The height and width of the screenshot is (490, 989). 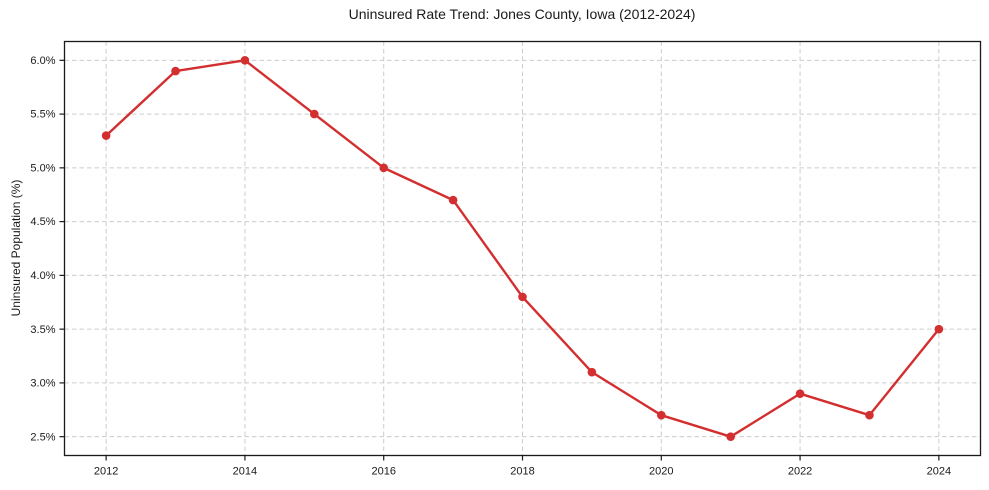 I want to click on x-tick-label: 2022, so click(x=800, y=472).